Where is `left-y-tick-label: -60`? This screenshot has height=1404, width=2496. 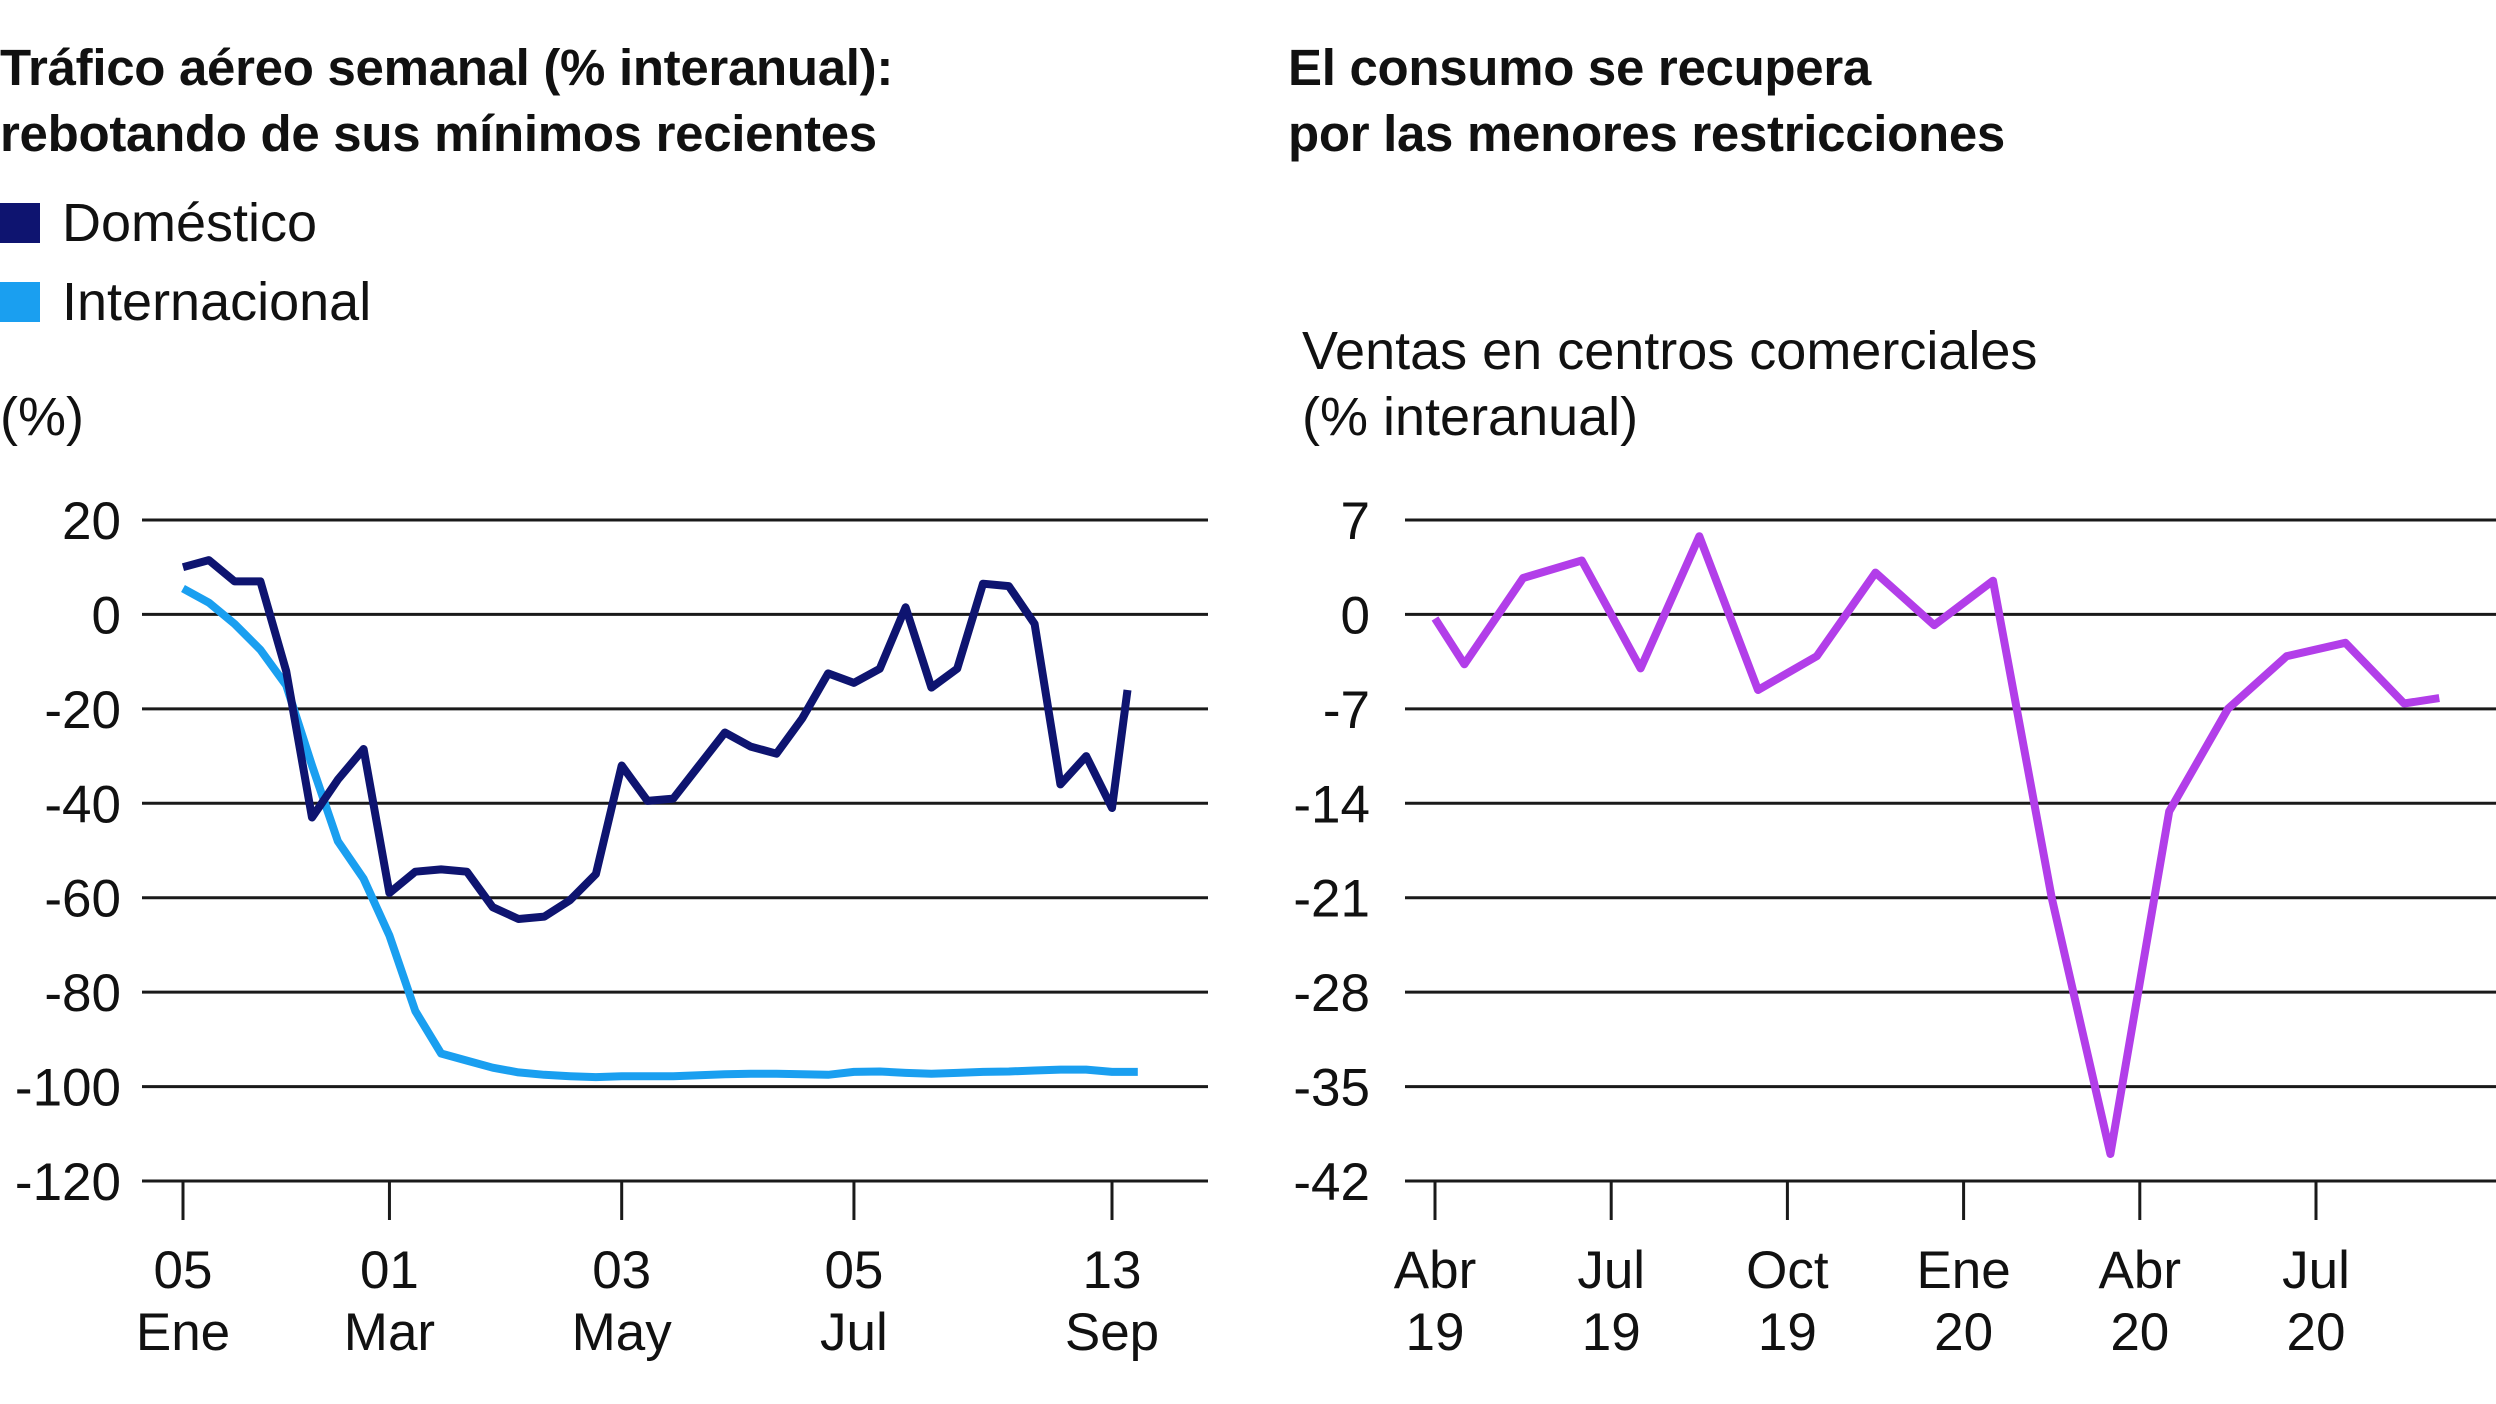
left-y-tick-label: -60 is located at coordinates (82, 899).